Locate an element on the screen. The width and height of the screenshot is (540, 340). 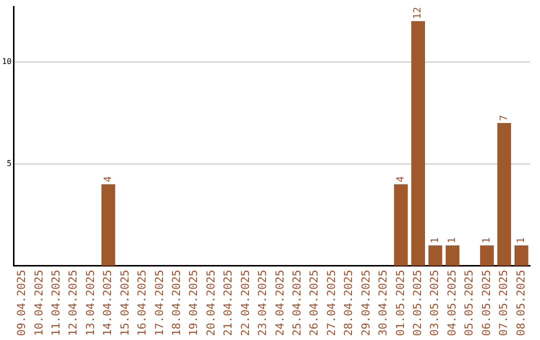
x-tick-label: 26.04.2025 is located at coordinates (314, 303).